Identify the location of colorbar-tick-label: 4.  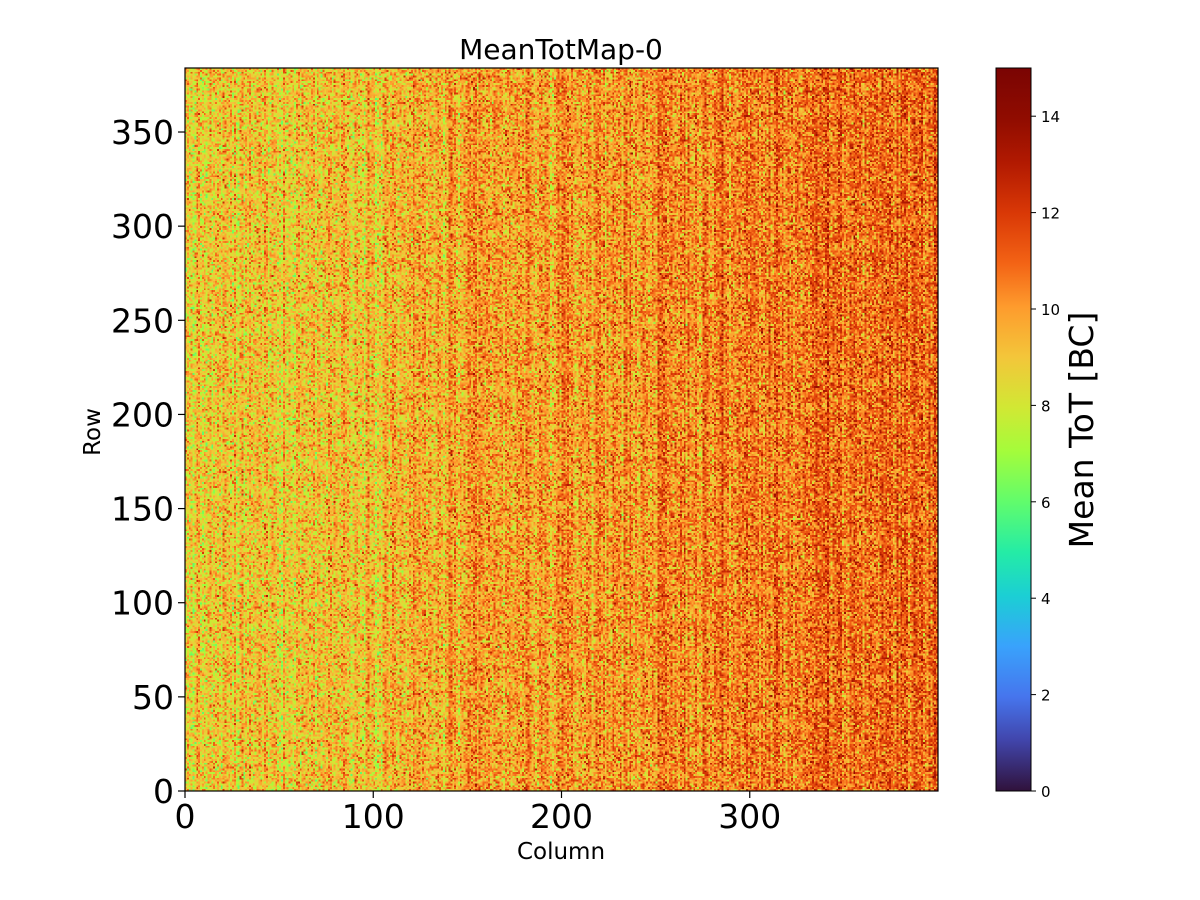
(1046, 599).